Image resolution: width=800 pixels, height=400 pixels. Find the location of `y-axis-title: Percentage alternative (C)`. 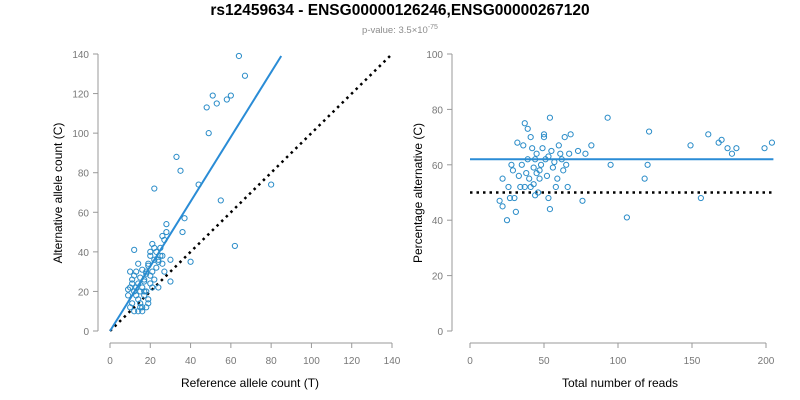

y-axis-title: Percentage alternative (C) is located at coordinates (418, 193).